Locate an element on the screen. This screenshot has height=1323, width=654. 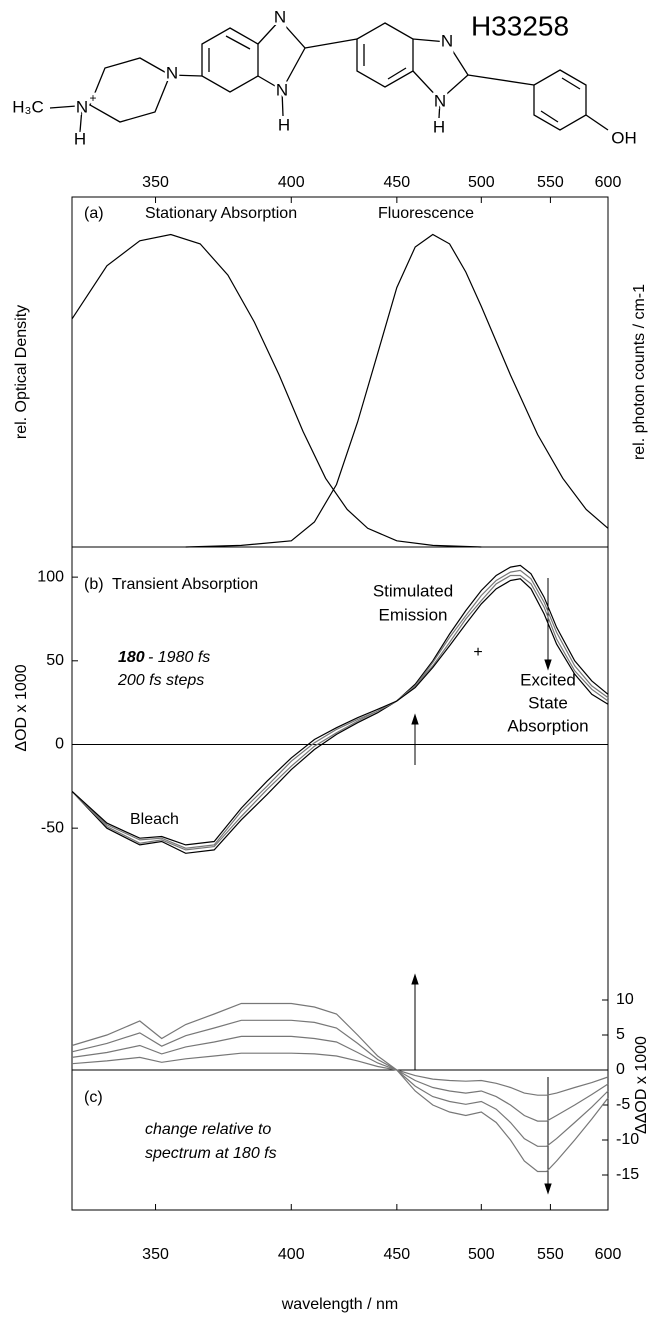
annotation: + is located at coordinates (477, 652).